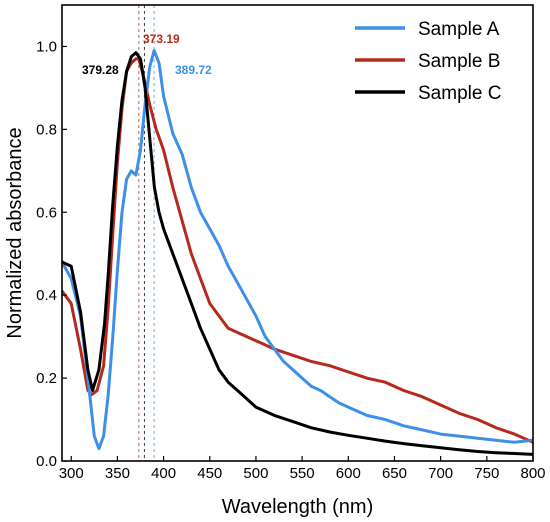 The height and width of the screenshot is (522, 550). Describe the element at coordinates (71, 473) in the screenshot. I see `x-tick-label: 300` at that location.